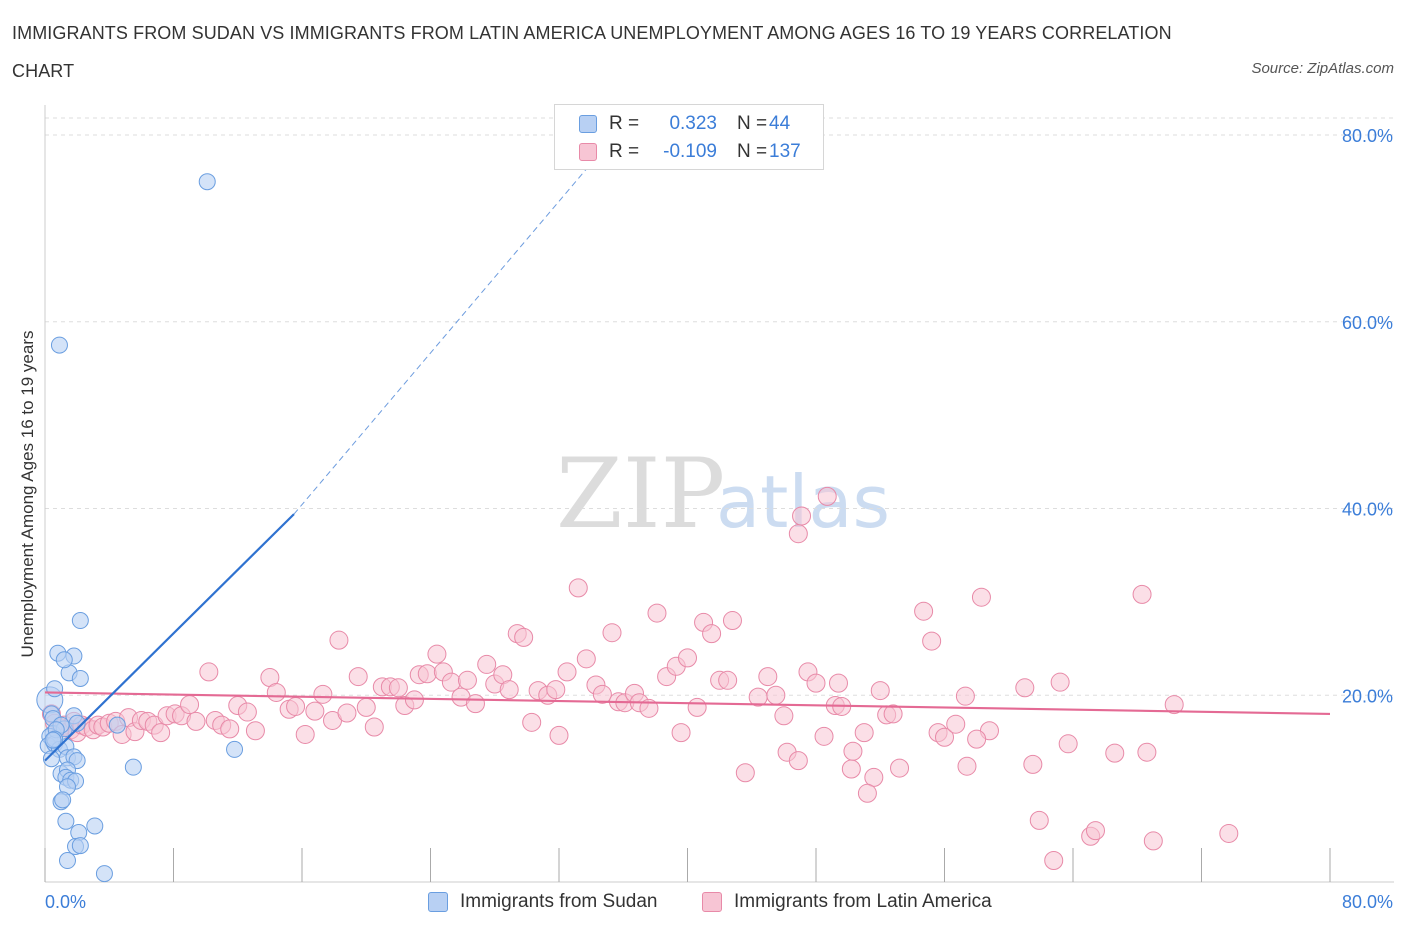  I want to click on y-tick-label: 80.0%, so click(1367, 136).